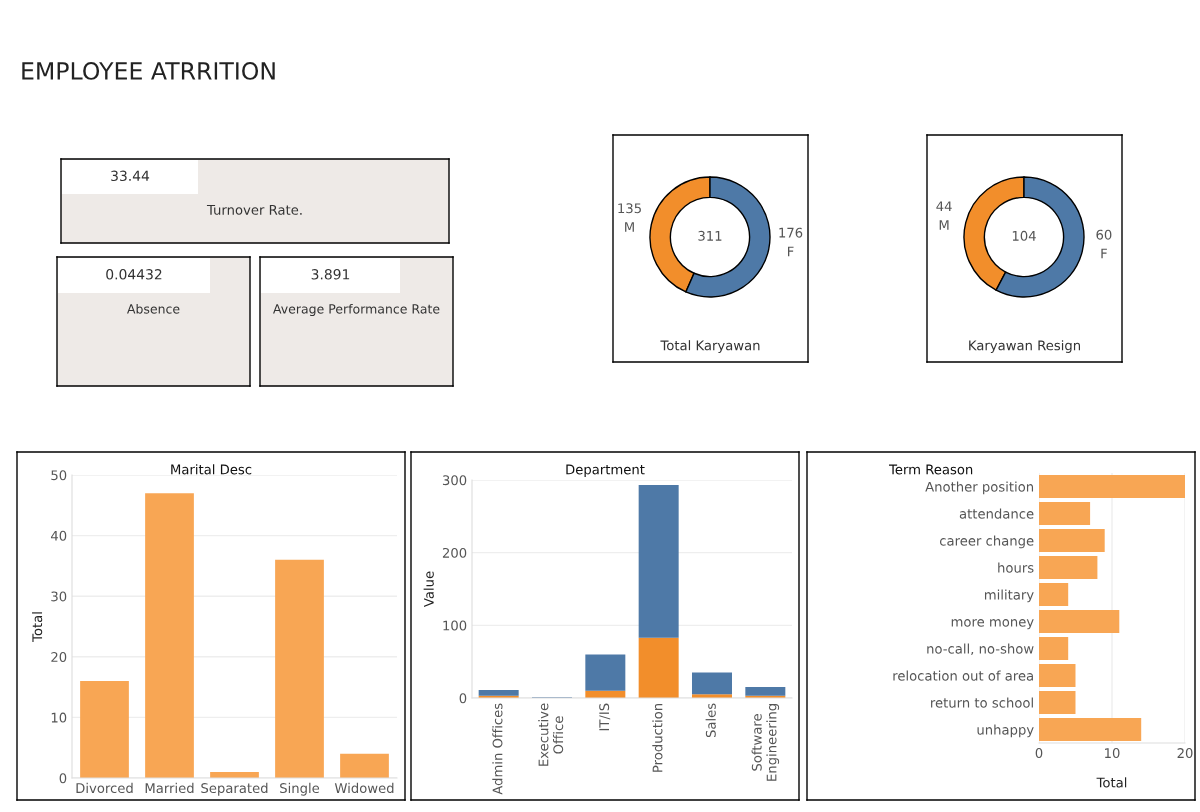 This screenshot has height=812, width=1200. What do you see at coordinates (104, 788) in the screenshot?
I see `x-tick-label: Divorced` at bounding box center [104, 788].